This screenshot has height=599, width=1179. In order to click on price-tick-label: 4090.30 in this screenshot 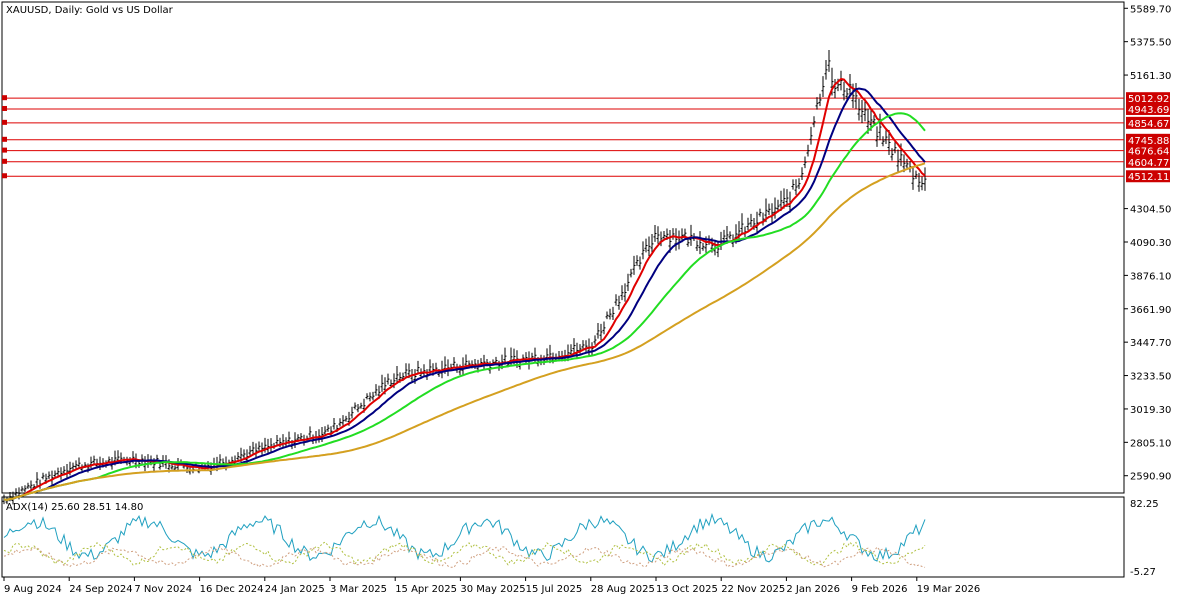, I will do `click(1150, 243)`.